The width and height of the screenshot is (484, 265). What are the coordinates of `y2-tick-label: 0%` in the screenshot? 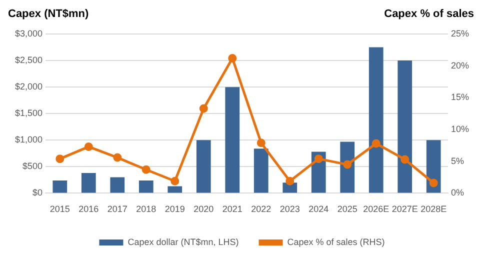 It's located at (457, 193).